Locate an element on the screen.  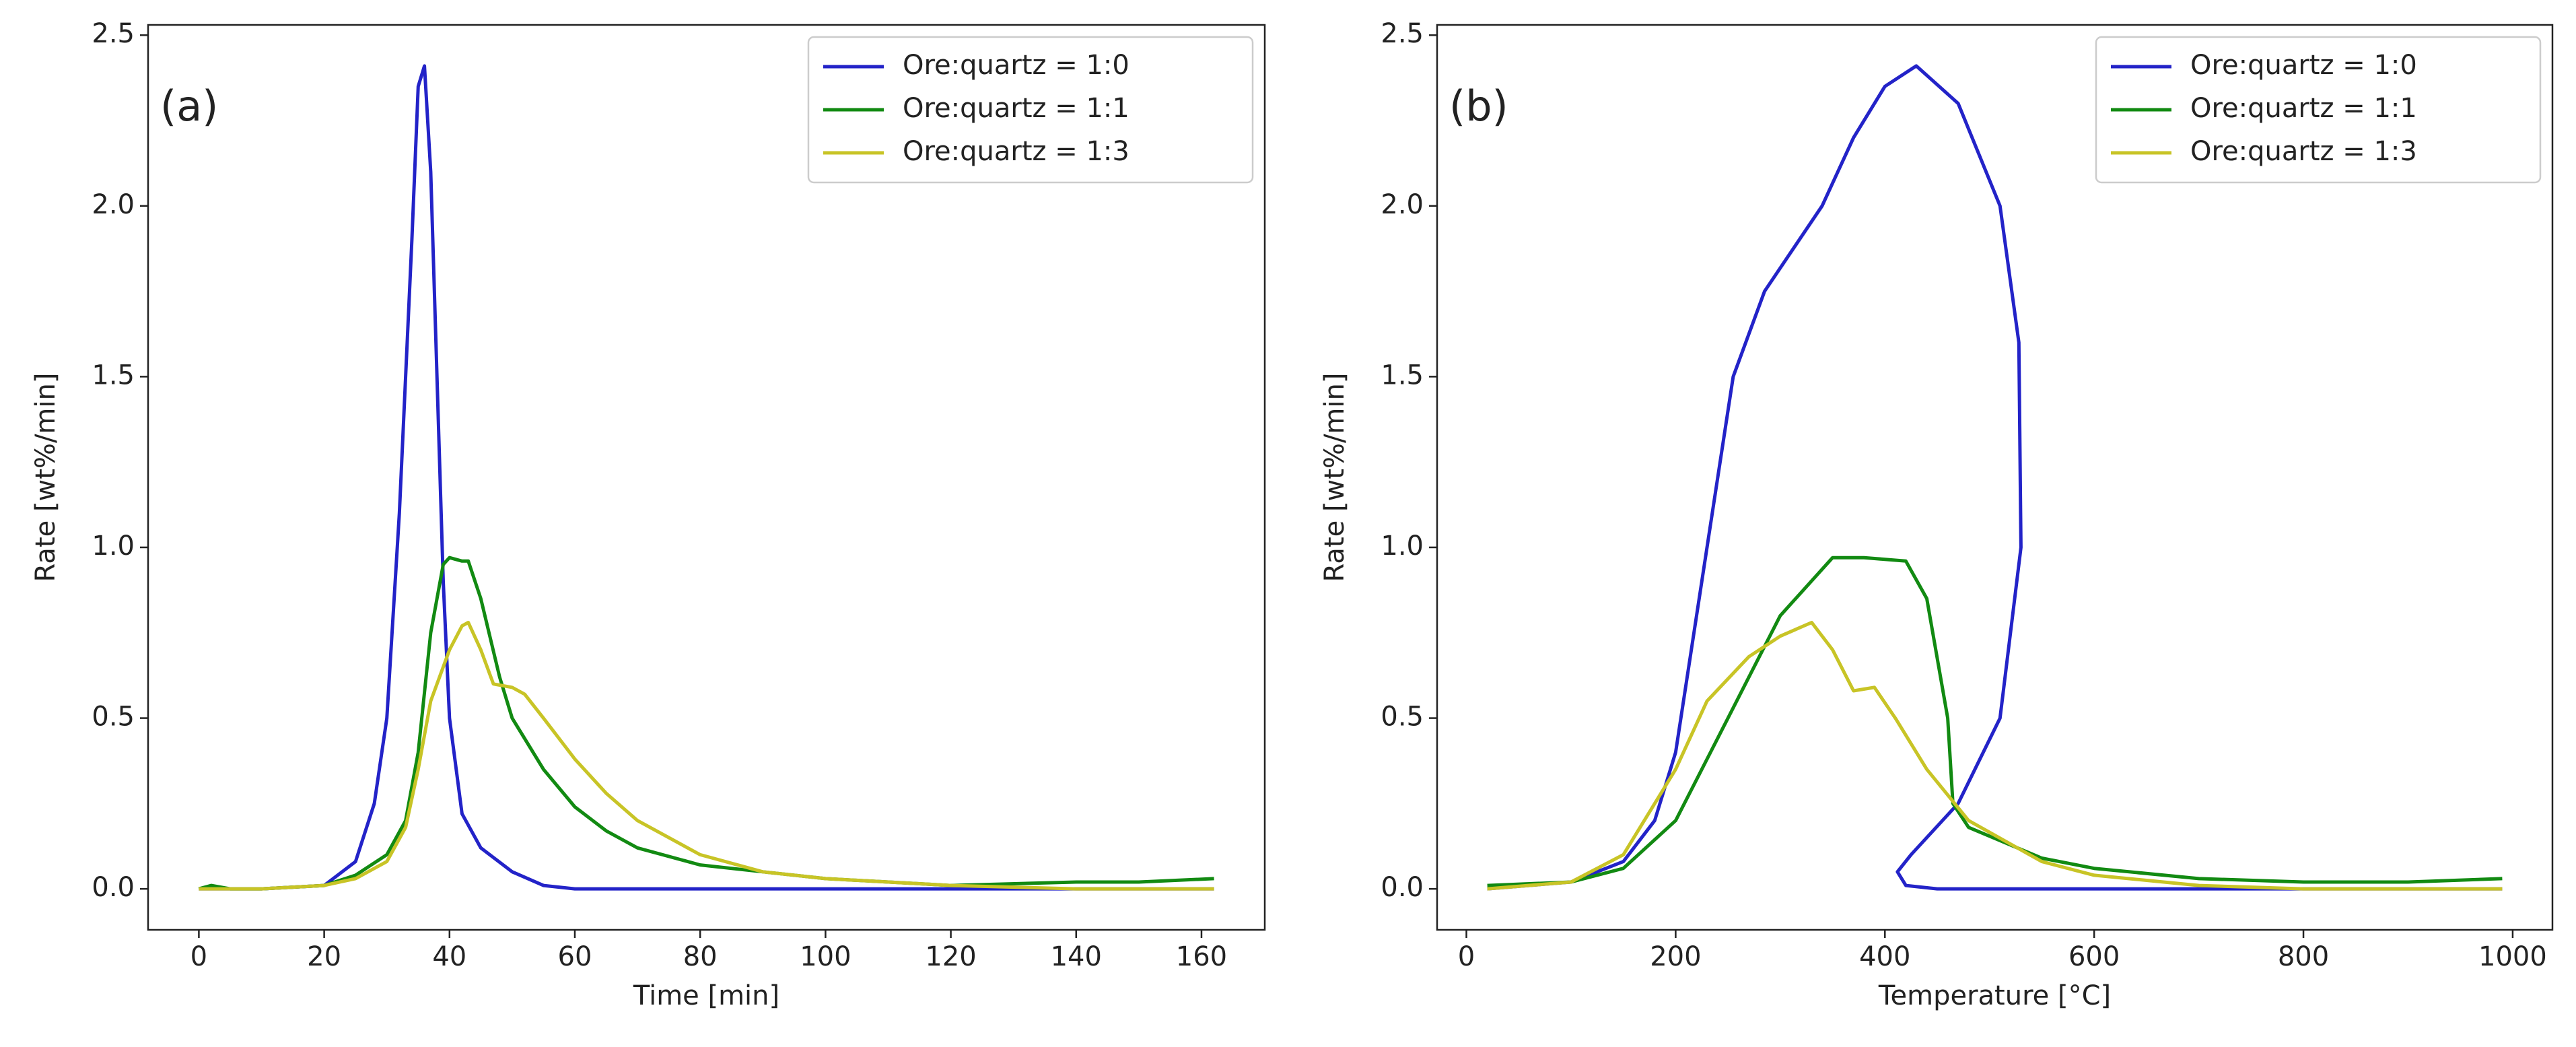
panel-annotation: (a) is located at coordinates (189, 106).